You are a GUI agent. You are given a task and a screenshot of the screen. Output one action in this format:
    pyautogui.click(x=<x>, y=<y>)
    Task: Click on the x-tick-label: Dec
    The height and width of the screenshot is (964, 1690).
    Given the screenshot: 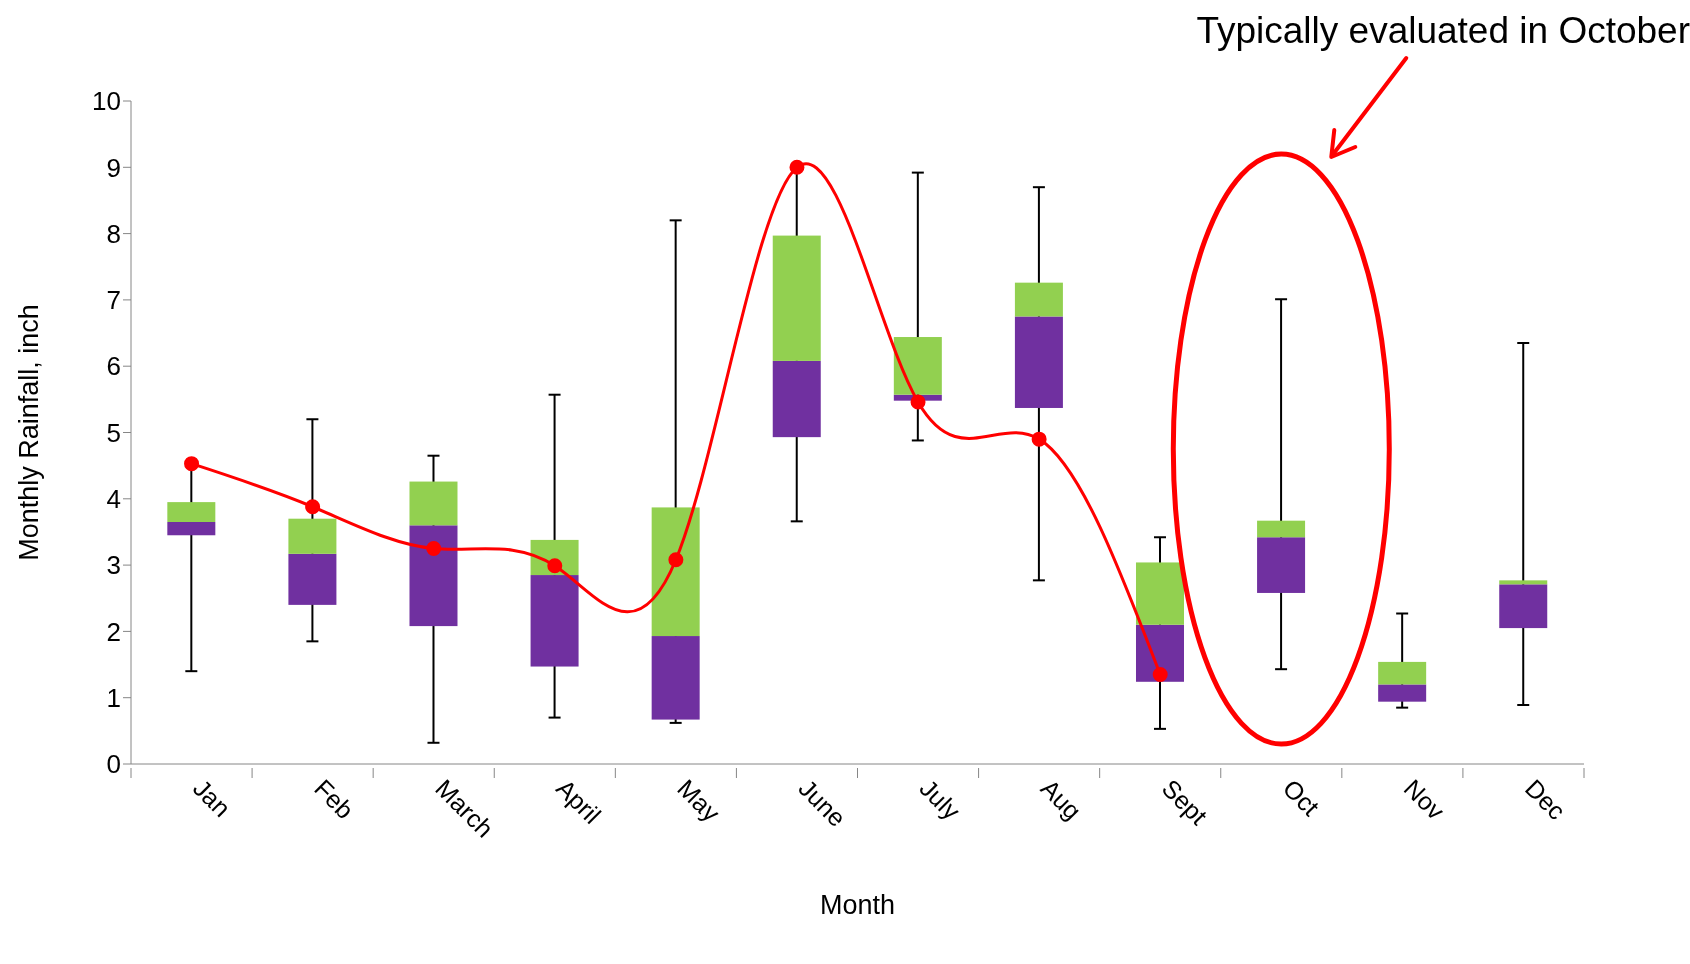 What is the action you would take?
    pyautogui.click(x=1545, y=799)
    